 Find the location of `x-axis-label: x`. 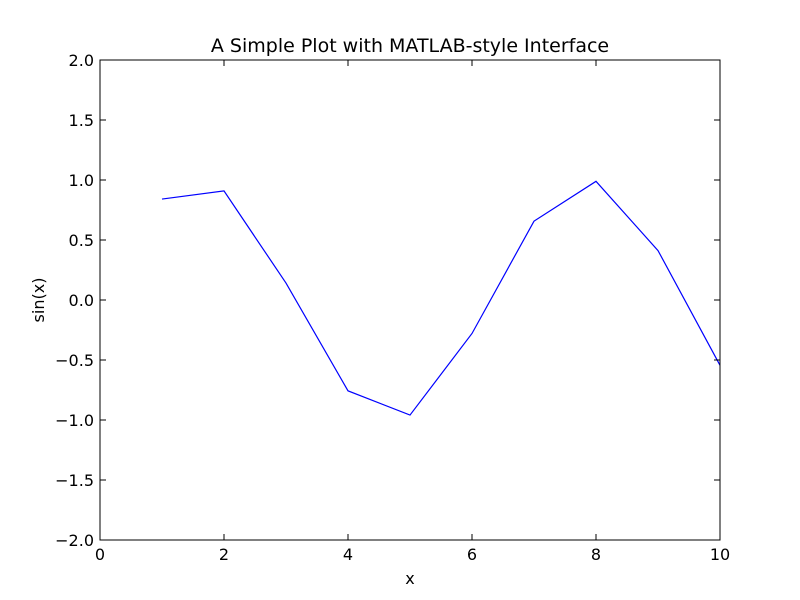

x-axis-label: x is located at coordinates (409, 578).